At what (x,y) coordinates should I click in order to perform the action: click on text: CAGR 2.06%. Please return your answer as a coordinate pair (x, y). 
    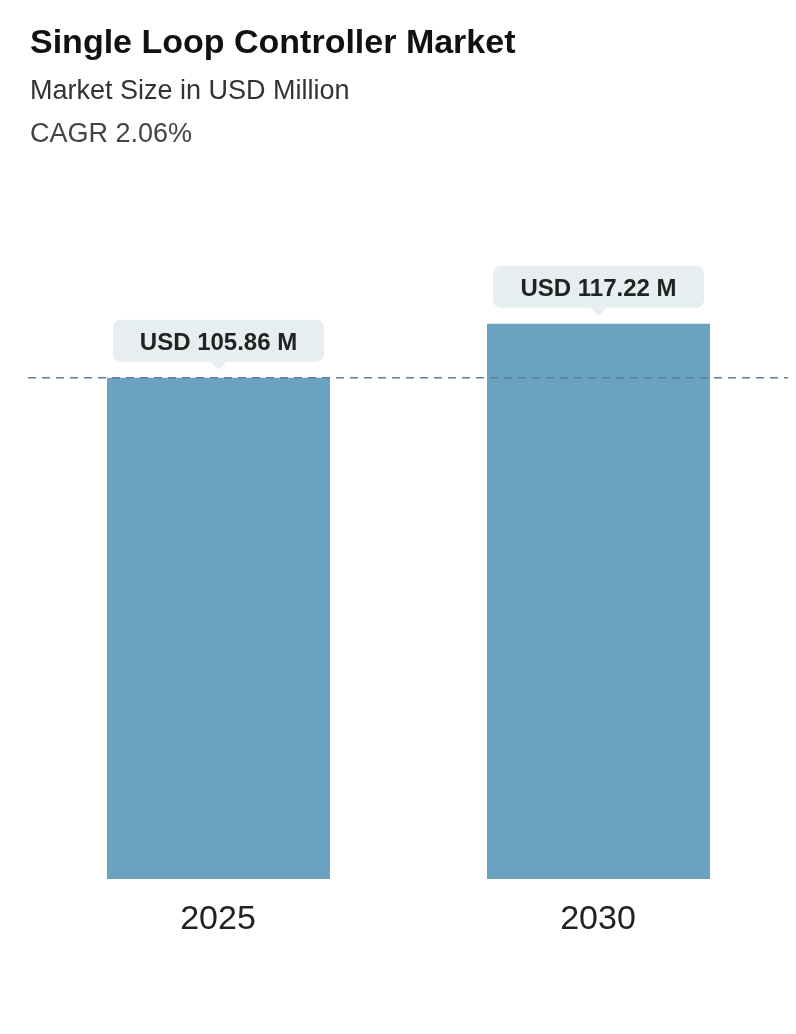
    Looking at the image, I should click on (112, 133).